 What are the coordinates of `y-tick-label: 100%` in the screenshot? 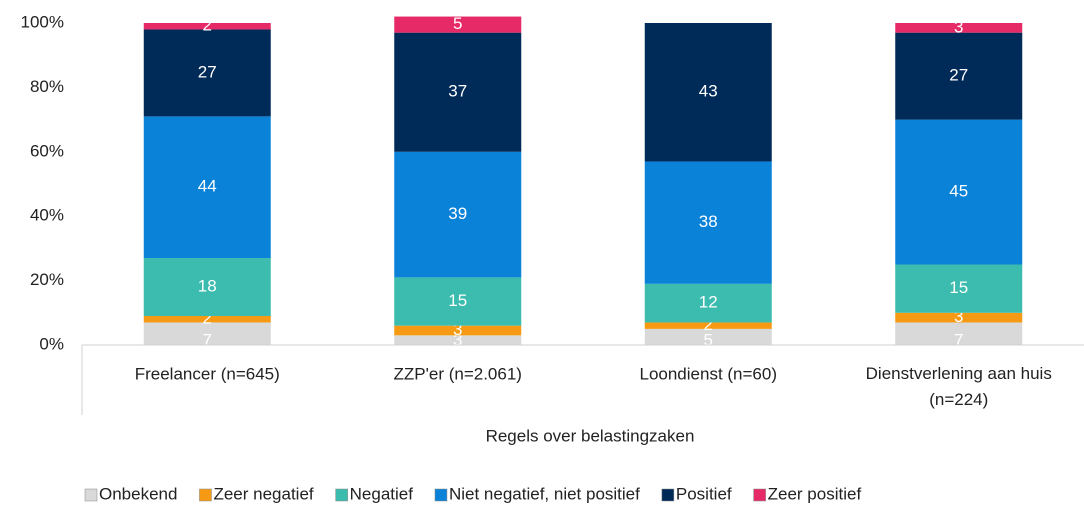 It's located at (42, 21).